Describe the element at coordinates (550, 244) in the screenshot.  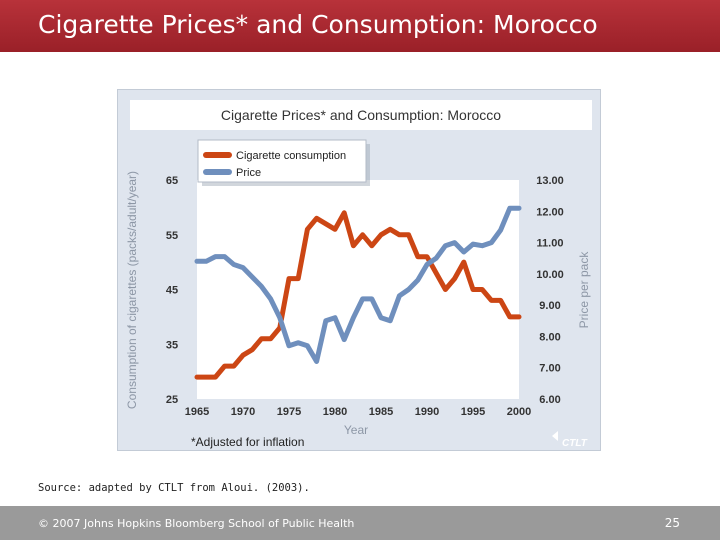
I see `y-right-tick-label: 11.00` at that location.